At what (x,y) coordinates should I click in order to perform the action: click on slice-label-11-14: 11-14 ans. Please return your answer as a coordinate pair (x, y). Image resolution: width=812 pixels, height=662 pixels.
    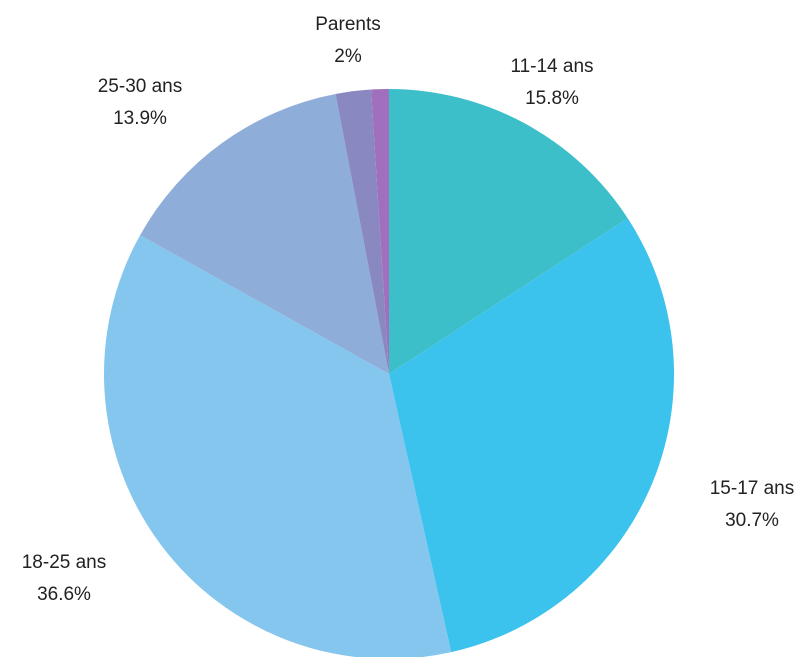
    Looking at the image, I should click on (551, 66).